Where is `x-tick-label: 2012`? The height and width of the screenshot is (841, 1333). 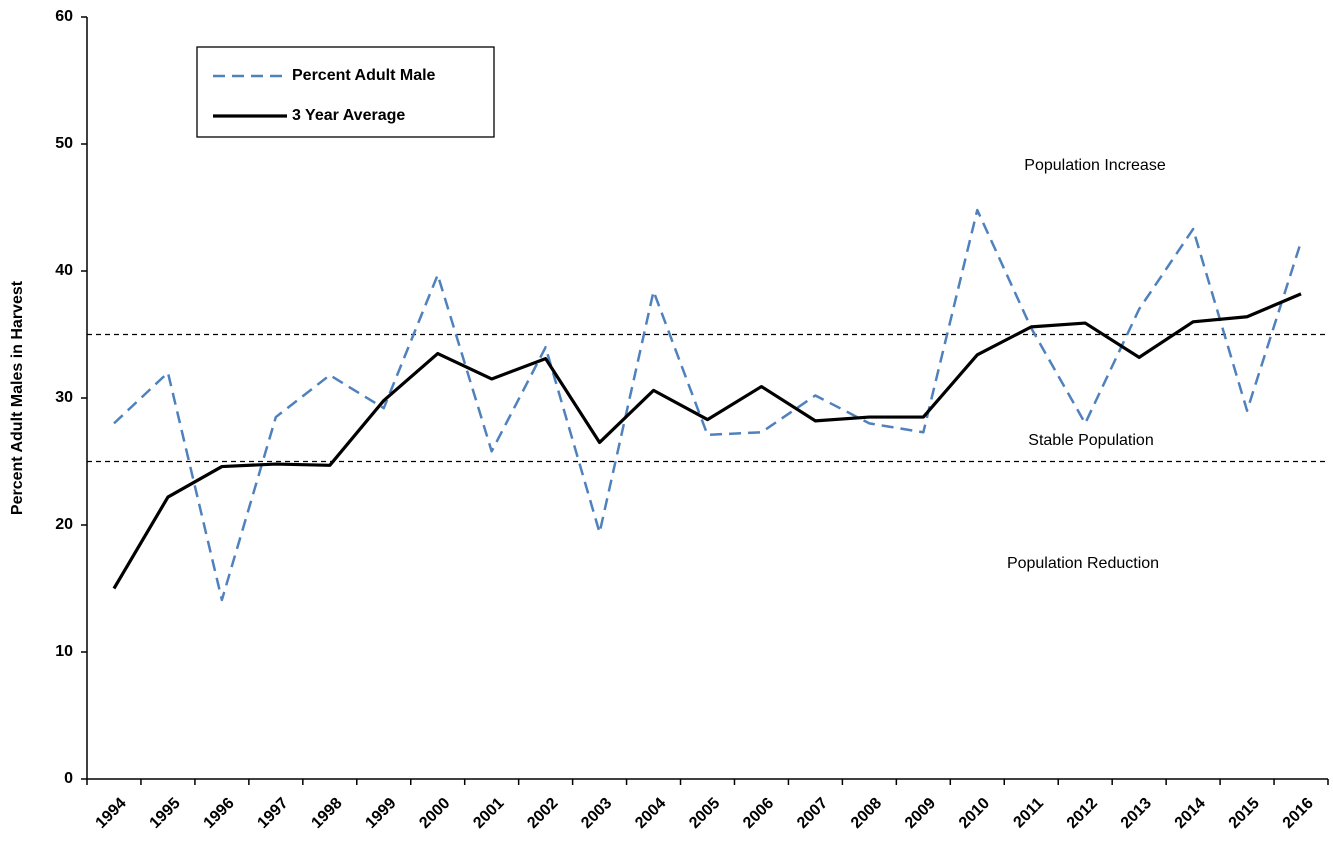
x-tick-label: 2012 is located at coordinates (1082, 813).